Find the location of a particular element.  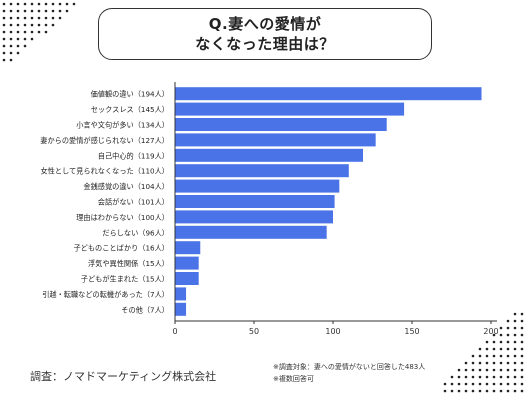

category-label: 小言や文句が多い（134人） is located at coordinates (122, 125).